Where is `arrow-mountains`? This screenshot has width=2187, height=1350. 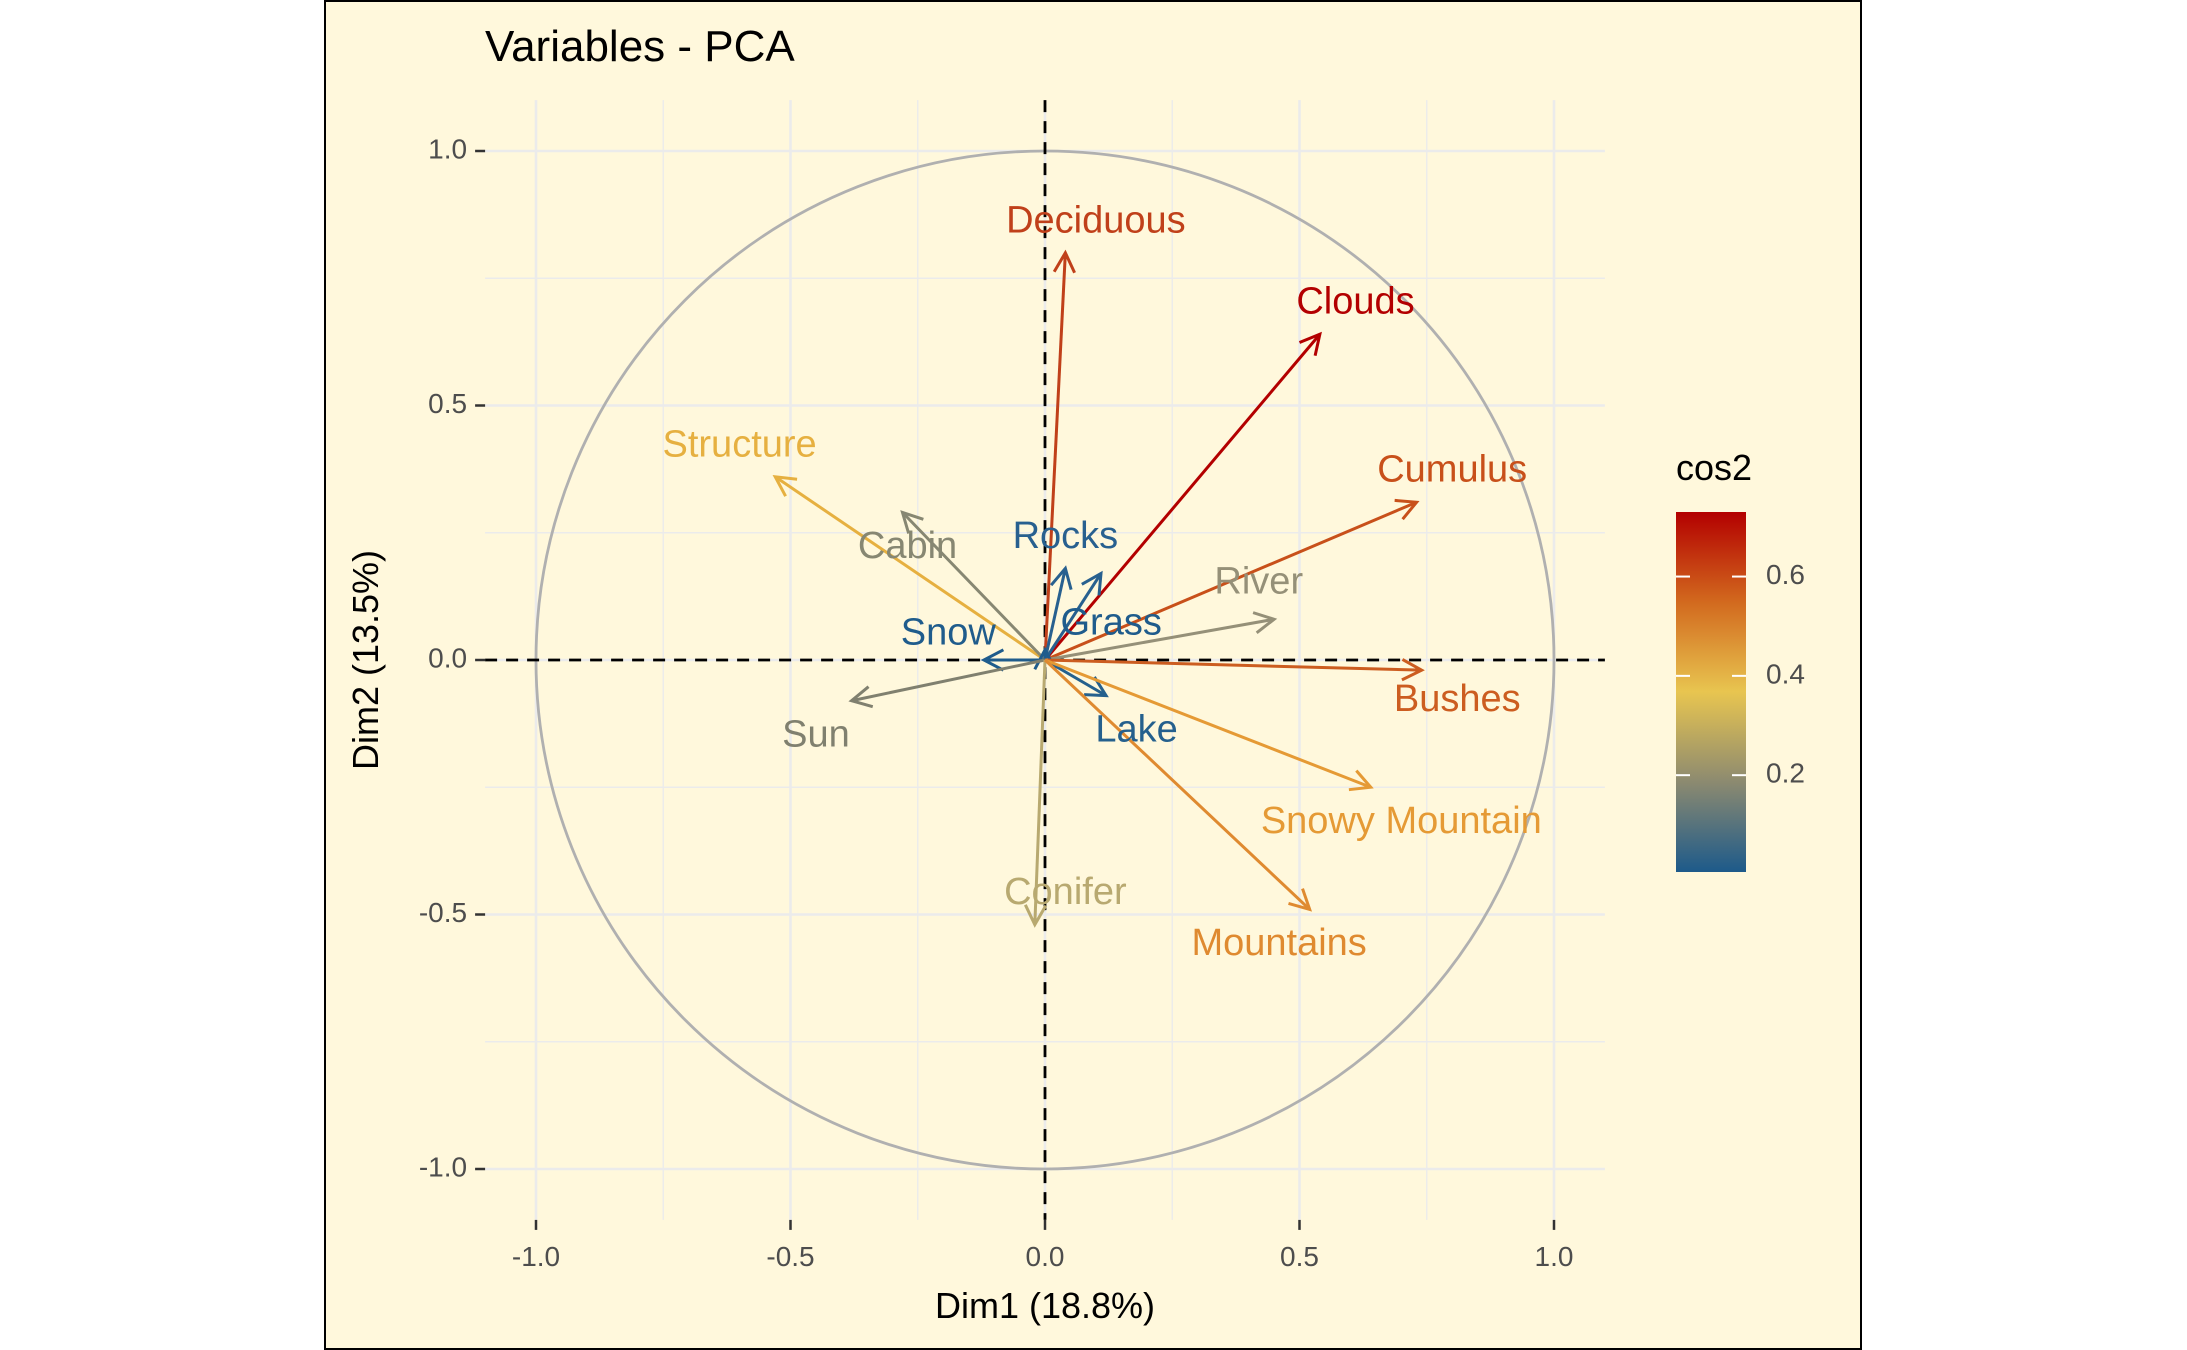 arrow-mountains is located at coordinates (1178, 785).